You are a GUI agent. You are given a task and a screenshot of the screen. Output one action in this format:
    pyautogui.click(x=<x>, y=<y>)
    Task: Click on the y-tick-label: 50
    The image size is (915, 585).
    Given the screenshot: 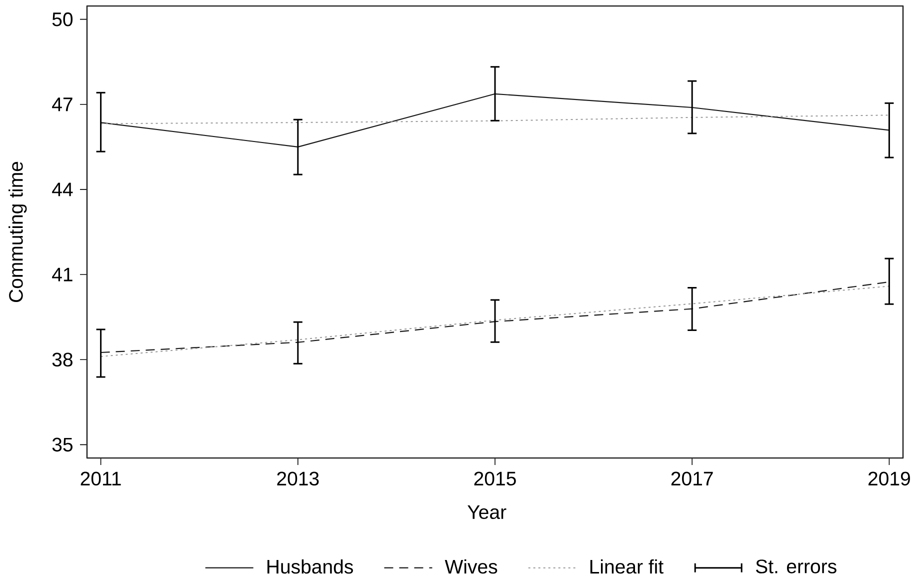 What is the action you would take?
    pyautogui.click(x=62, y=19)
    